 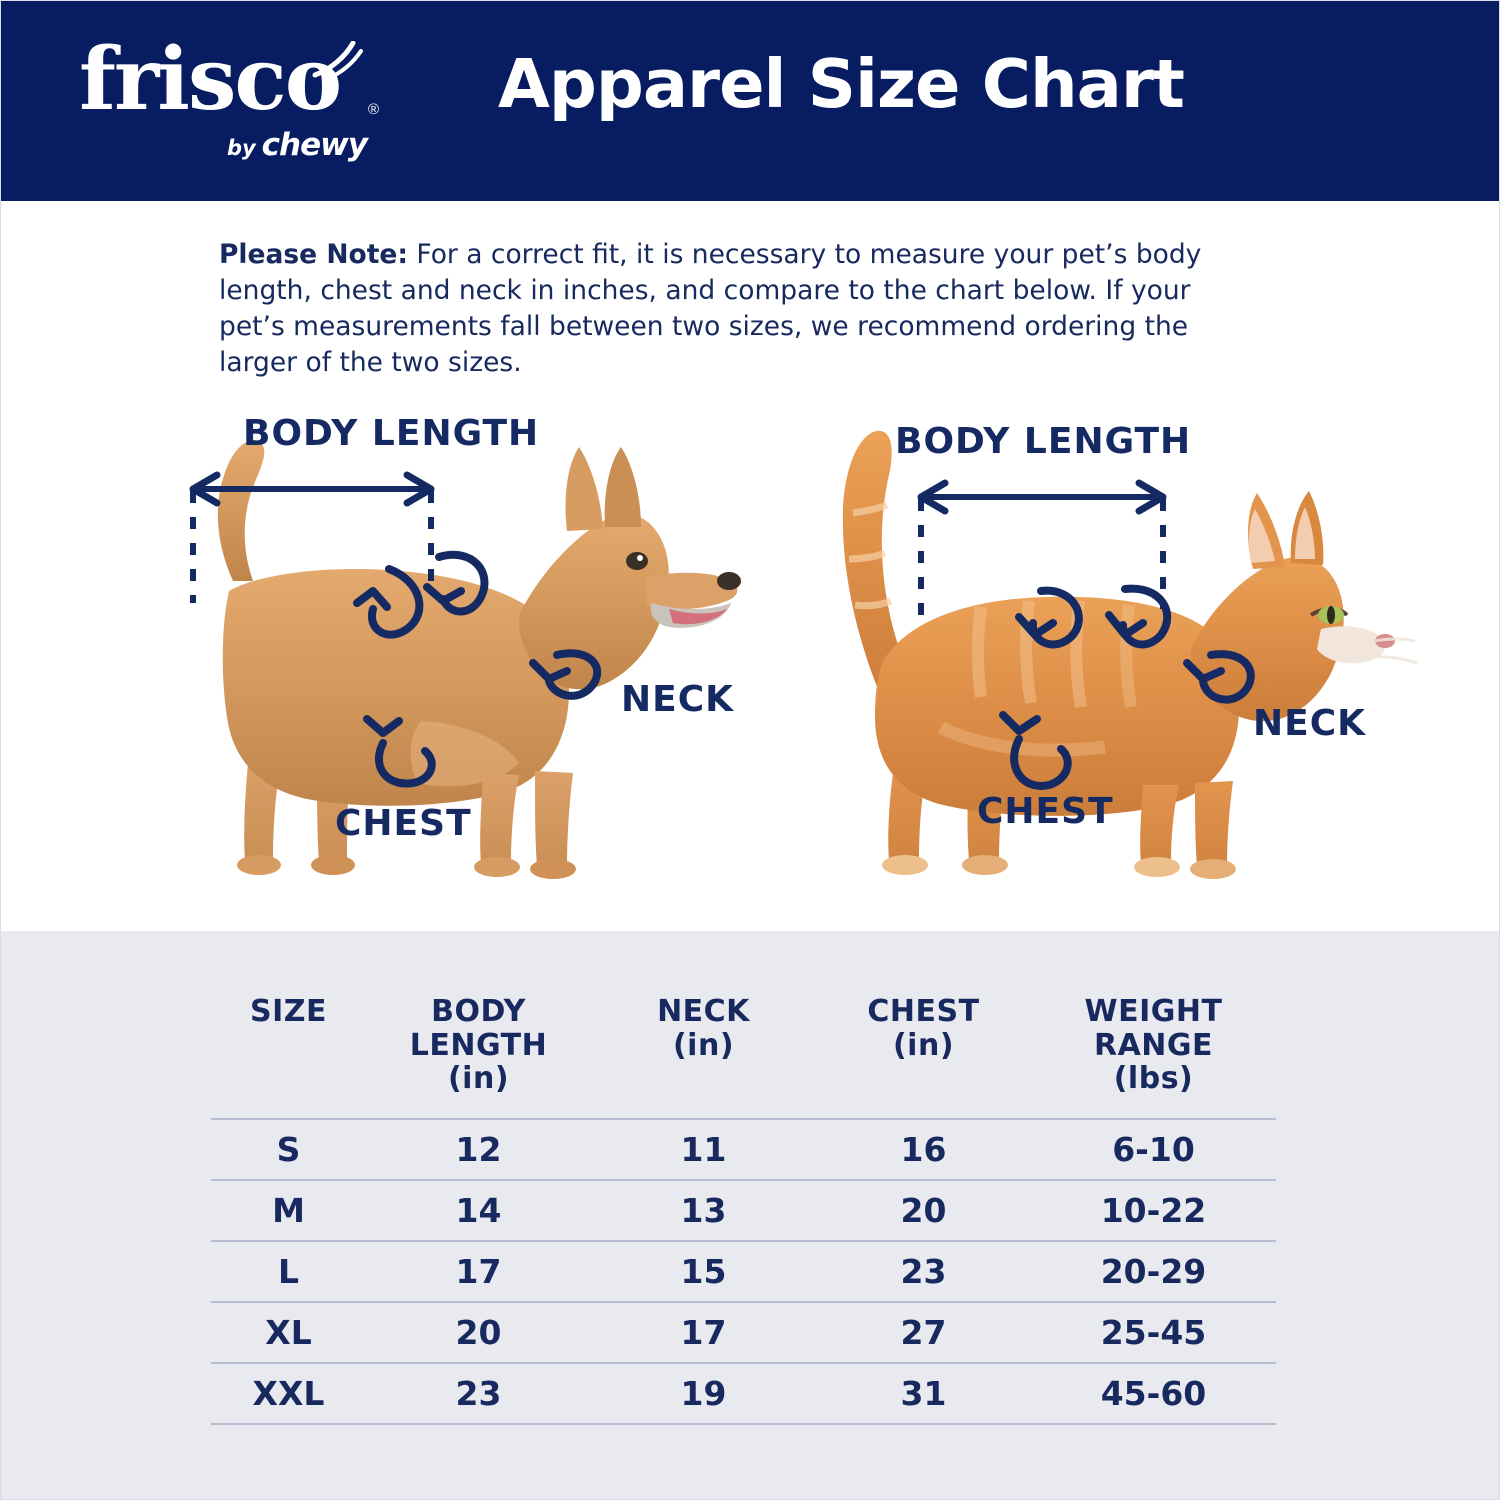 What do you see at coordinates (373, 109) in the screenshot?
I see `registered-trademark-icon: ®` at bounding box center [373, 109].